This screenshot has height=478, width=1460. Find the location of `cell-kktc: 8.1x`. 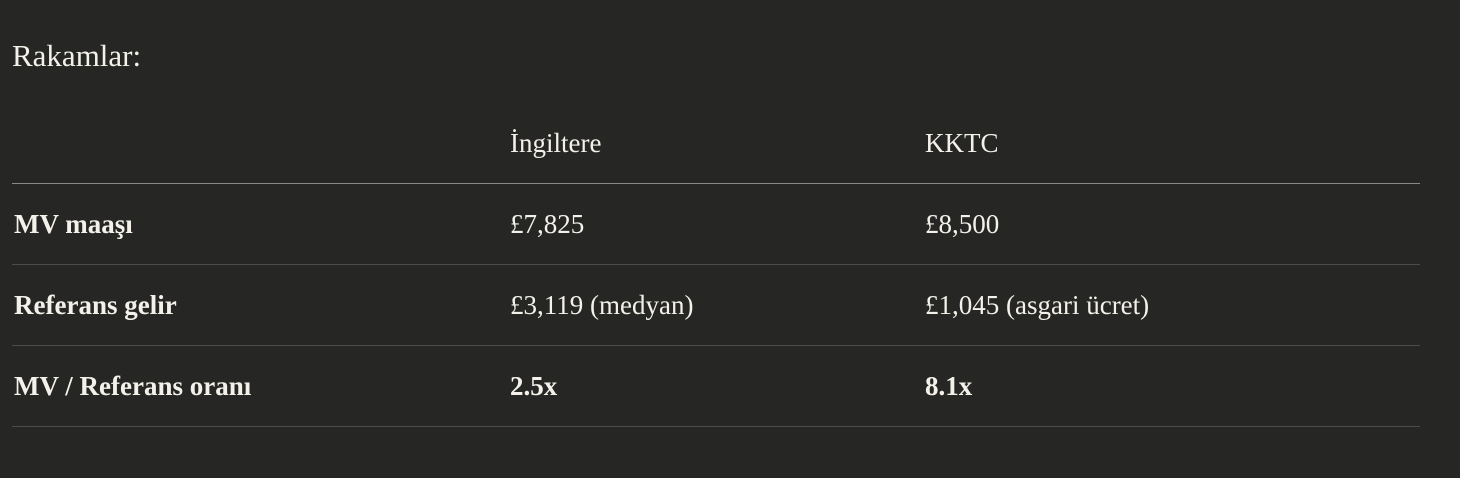

cell-kktc: 8.1x is located at coordinates (1171, 386).